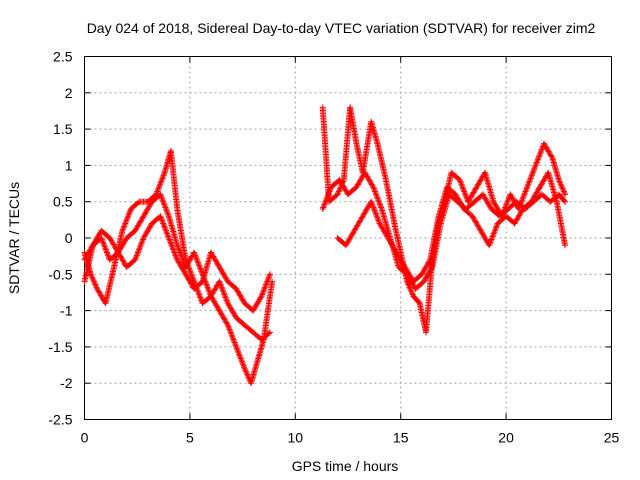  Describe the element at coordinates (190, 438) in the screenshot. I see `x-tick-label: 5` at that location.